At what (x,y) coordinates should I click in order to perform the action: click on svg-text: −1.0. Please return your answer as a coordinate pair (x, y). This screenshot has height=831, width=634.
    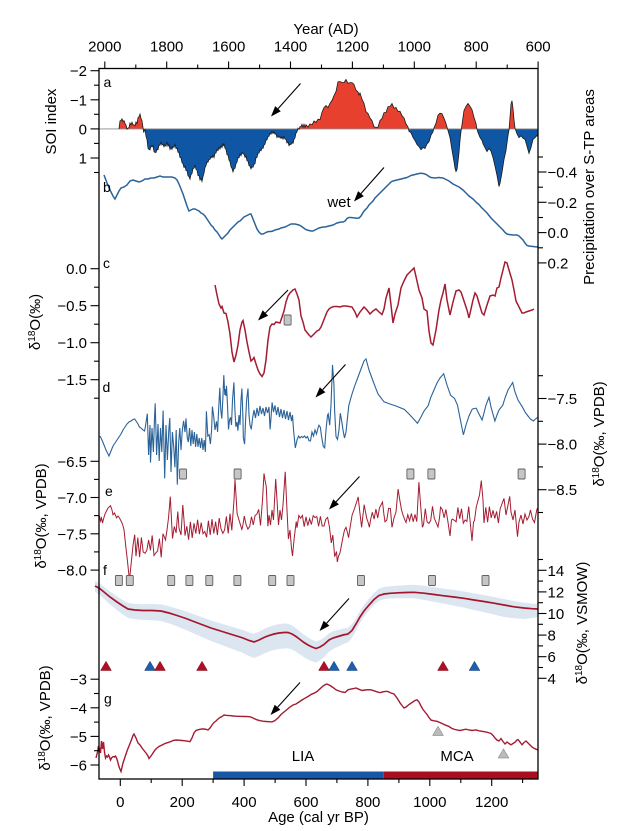
    Looking at the image, I should click on (72, 343).